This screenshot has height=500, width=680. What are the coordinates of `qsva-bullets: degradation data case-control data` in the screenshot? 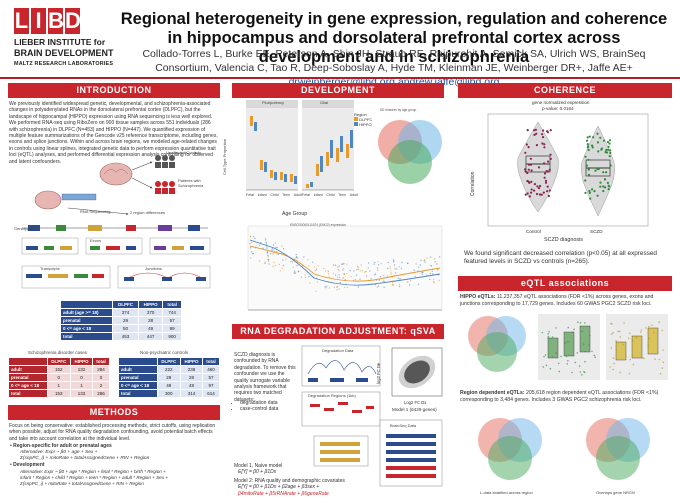 It's located at (269, 406).